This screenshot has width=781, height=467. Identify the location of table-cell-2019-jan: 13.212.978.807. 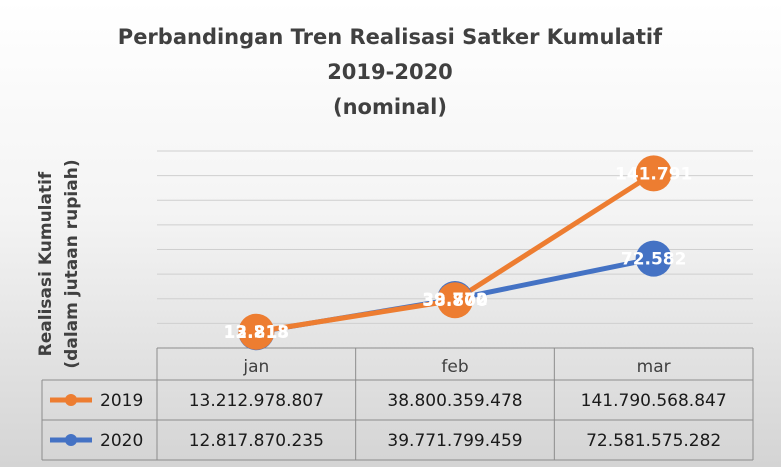
(256, 401).